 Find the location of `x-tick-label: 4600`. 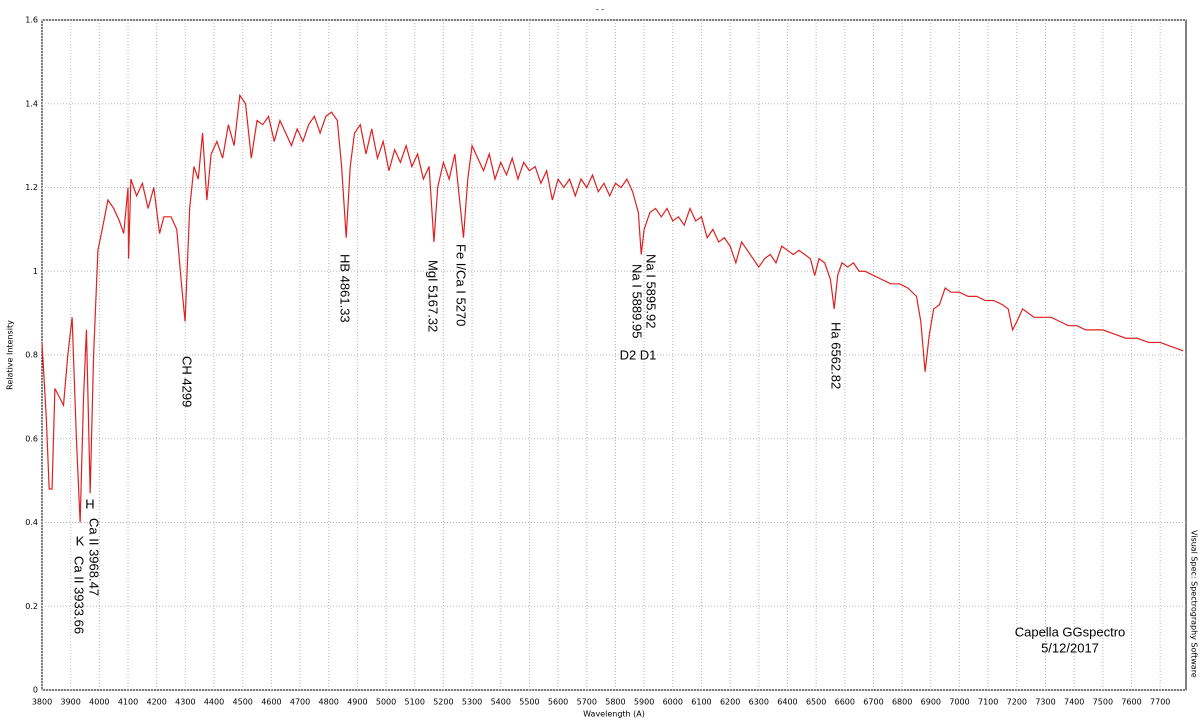

x-tick-label: 4600 is located at coordinates (271, 702).